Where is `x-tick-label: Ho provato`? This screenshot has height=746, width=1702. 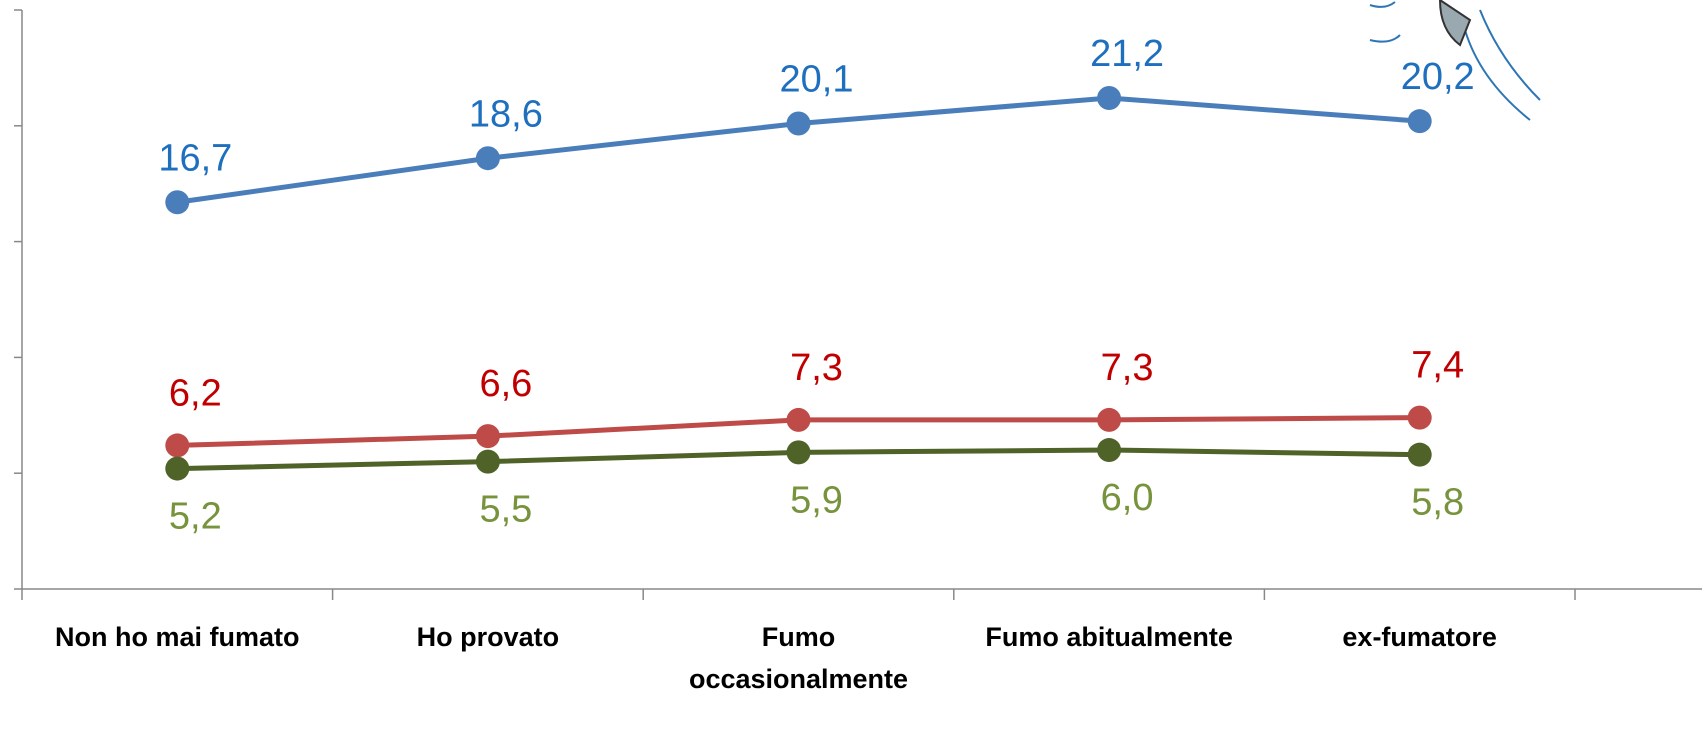
x-tick-label: Ho provato is located at coordinates (488, 637).